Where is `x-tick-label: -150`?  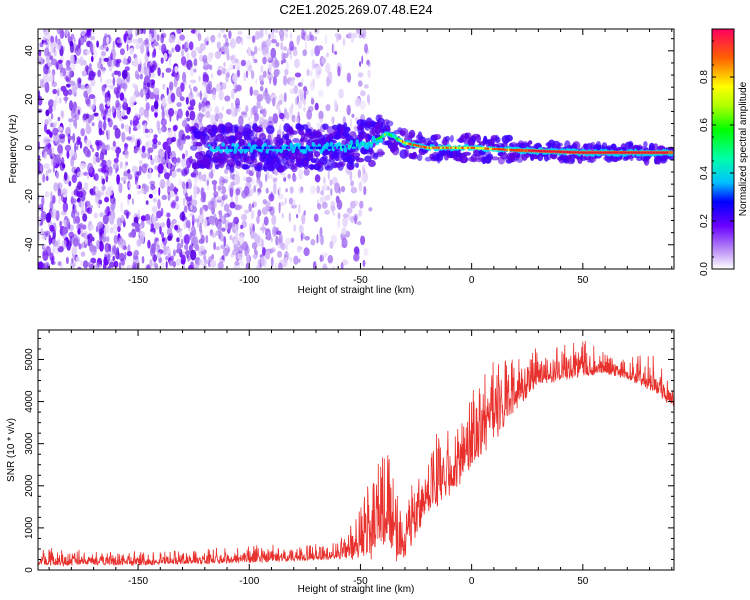
x-tick-label: -150 is located at coordinates (138, 581).